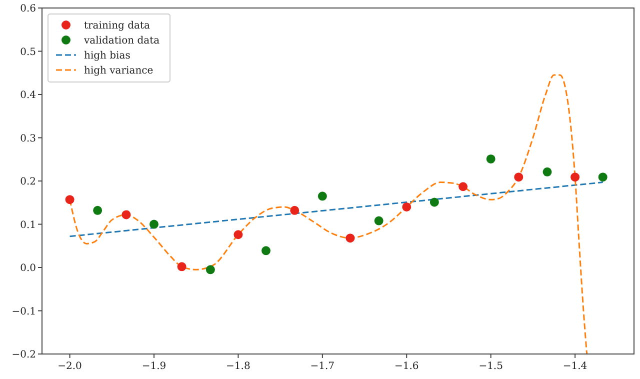 The width and height of the screenshot is (640, 379). Describe the element at coordinates (154, 366) in the screenshot. I see `x-tick-label: −1.9` at that location.